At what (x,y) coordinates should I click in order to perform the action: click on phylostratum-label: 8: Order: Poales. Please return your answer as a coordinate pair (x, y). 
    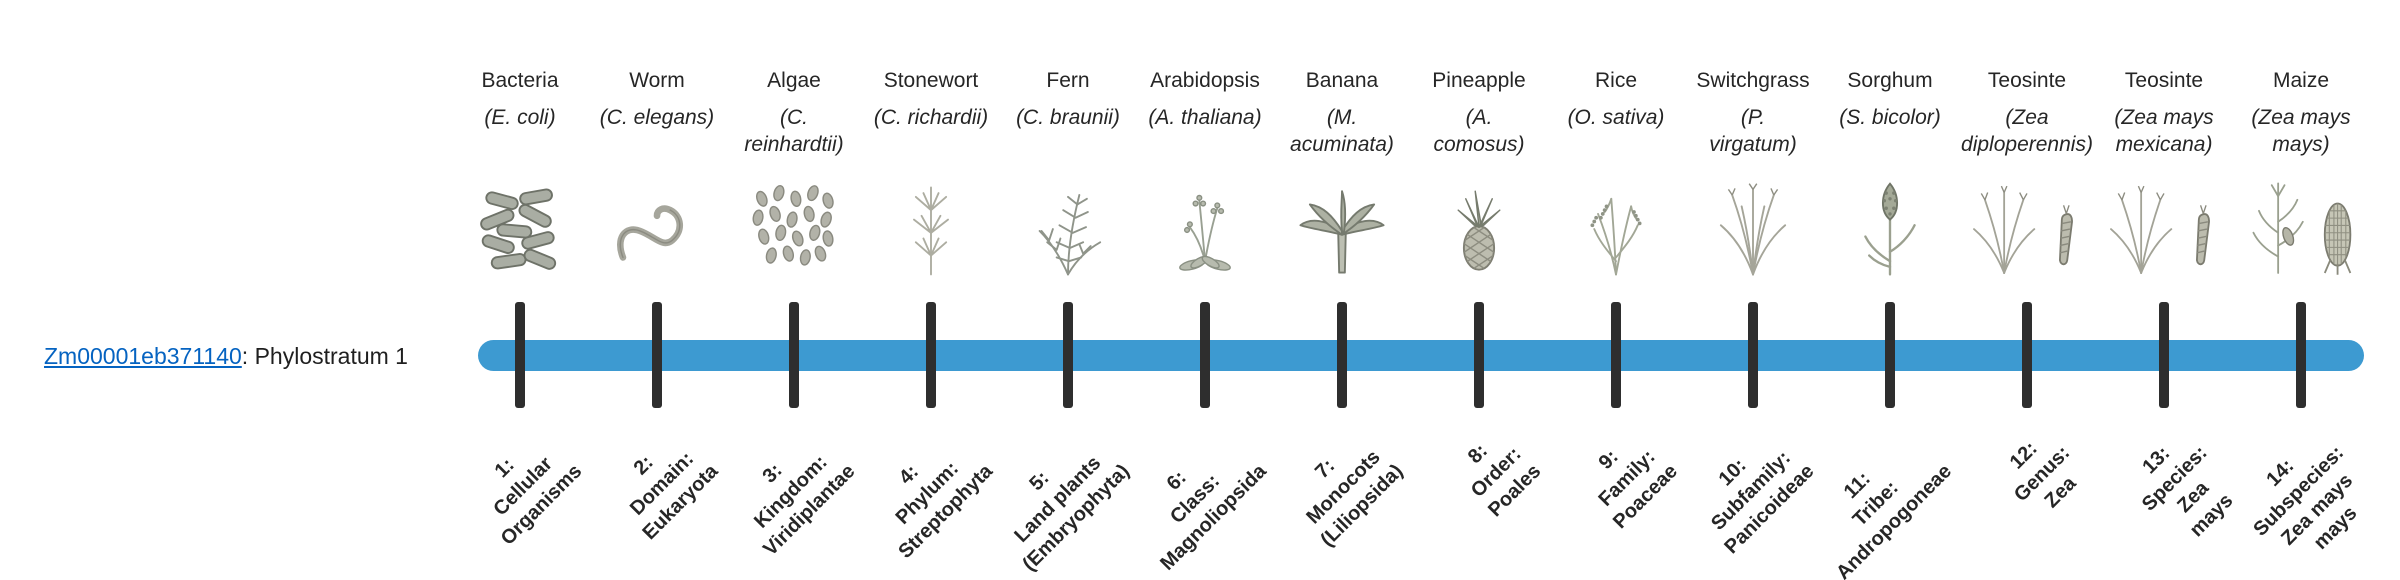
    Looking at the image, I should click on (1504, 480).